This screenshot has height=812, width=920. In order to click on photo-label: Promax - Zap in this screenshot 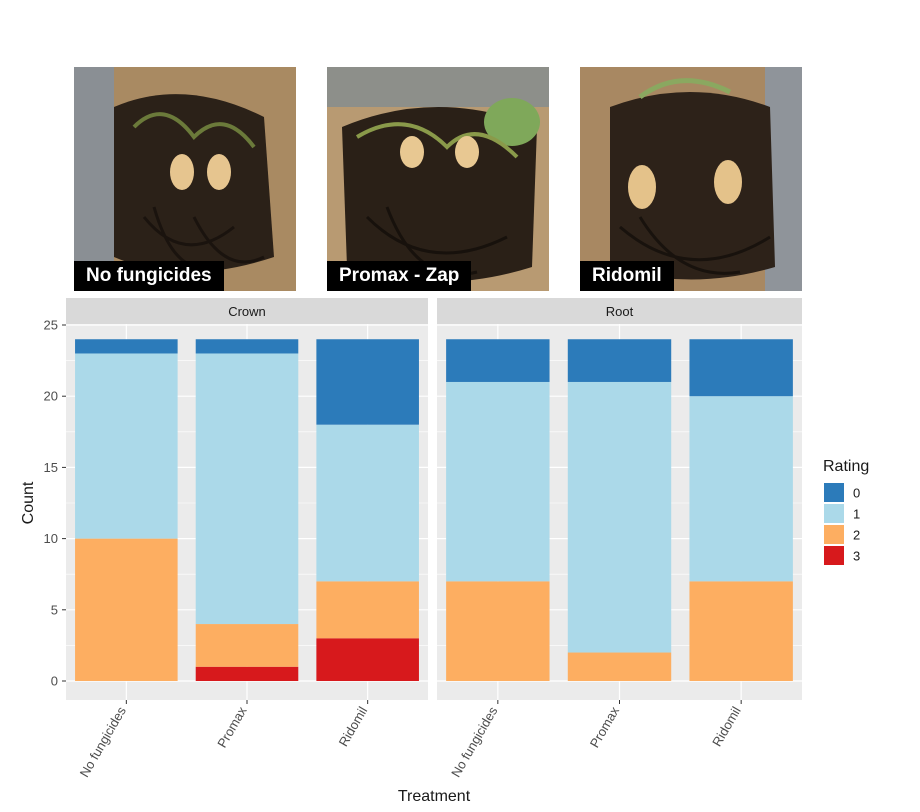, I will do `click(399, 276)`.